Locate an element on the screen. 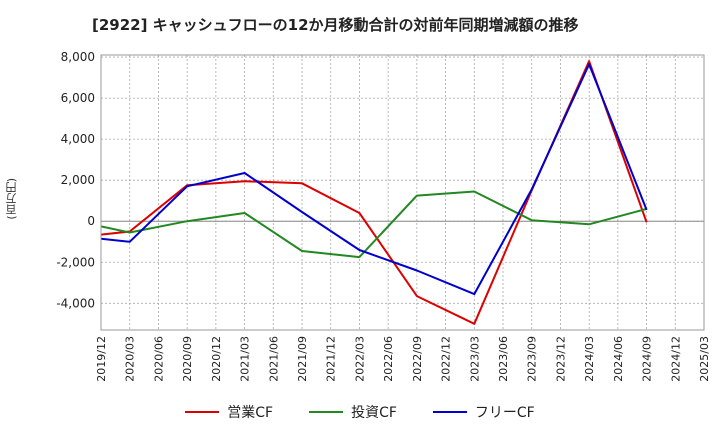 The height and width of the screenshot is (440, 720). y-tick-label: 2,000 is located at coordinates (78, 180).